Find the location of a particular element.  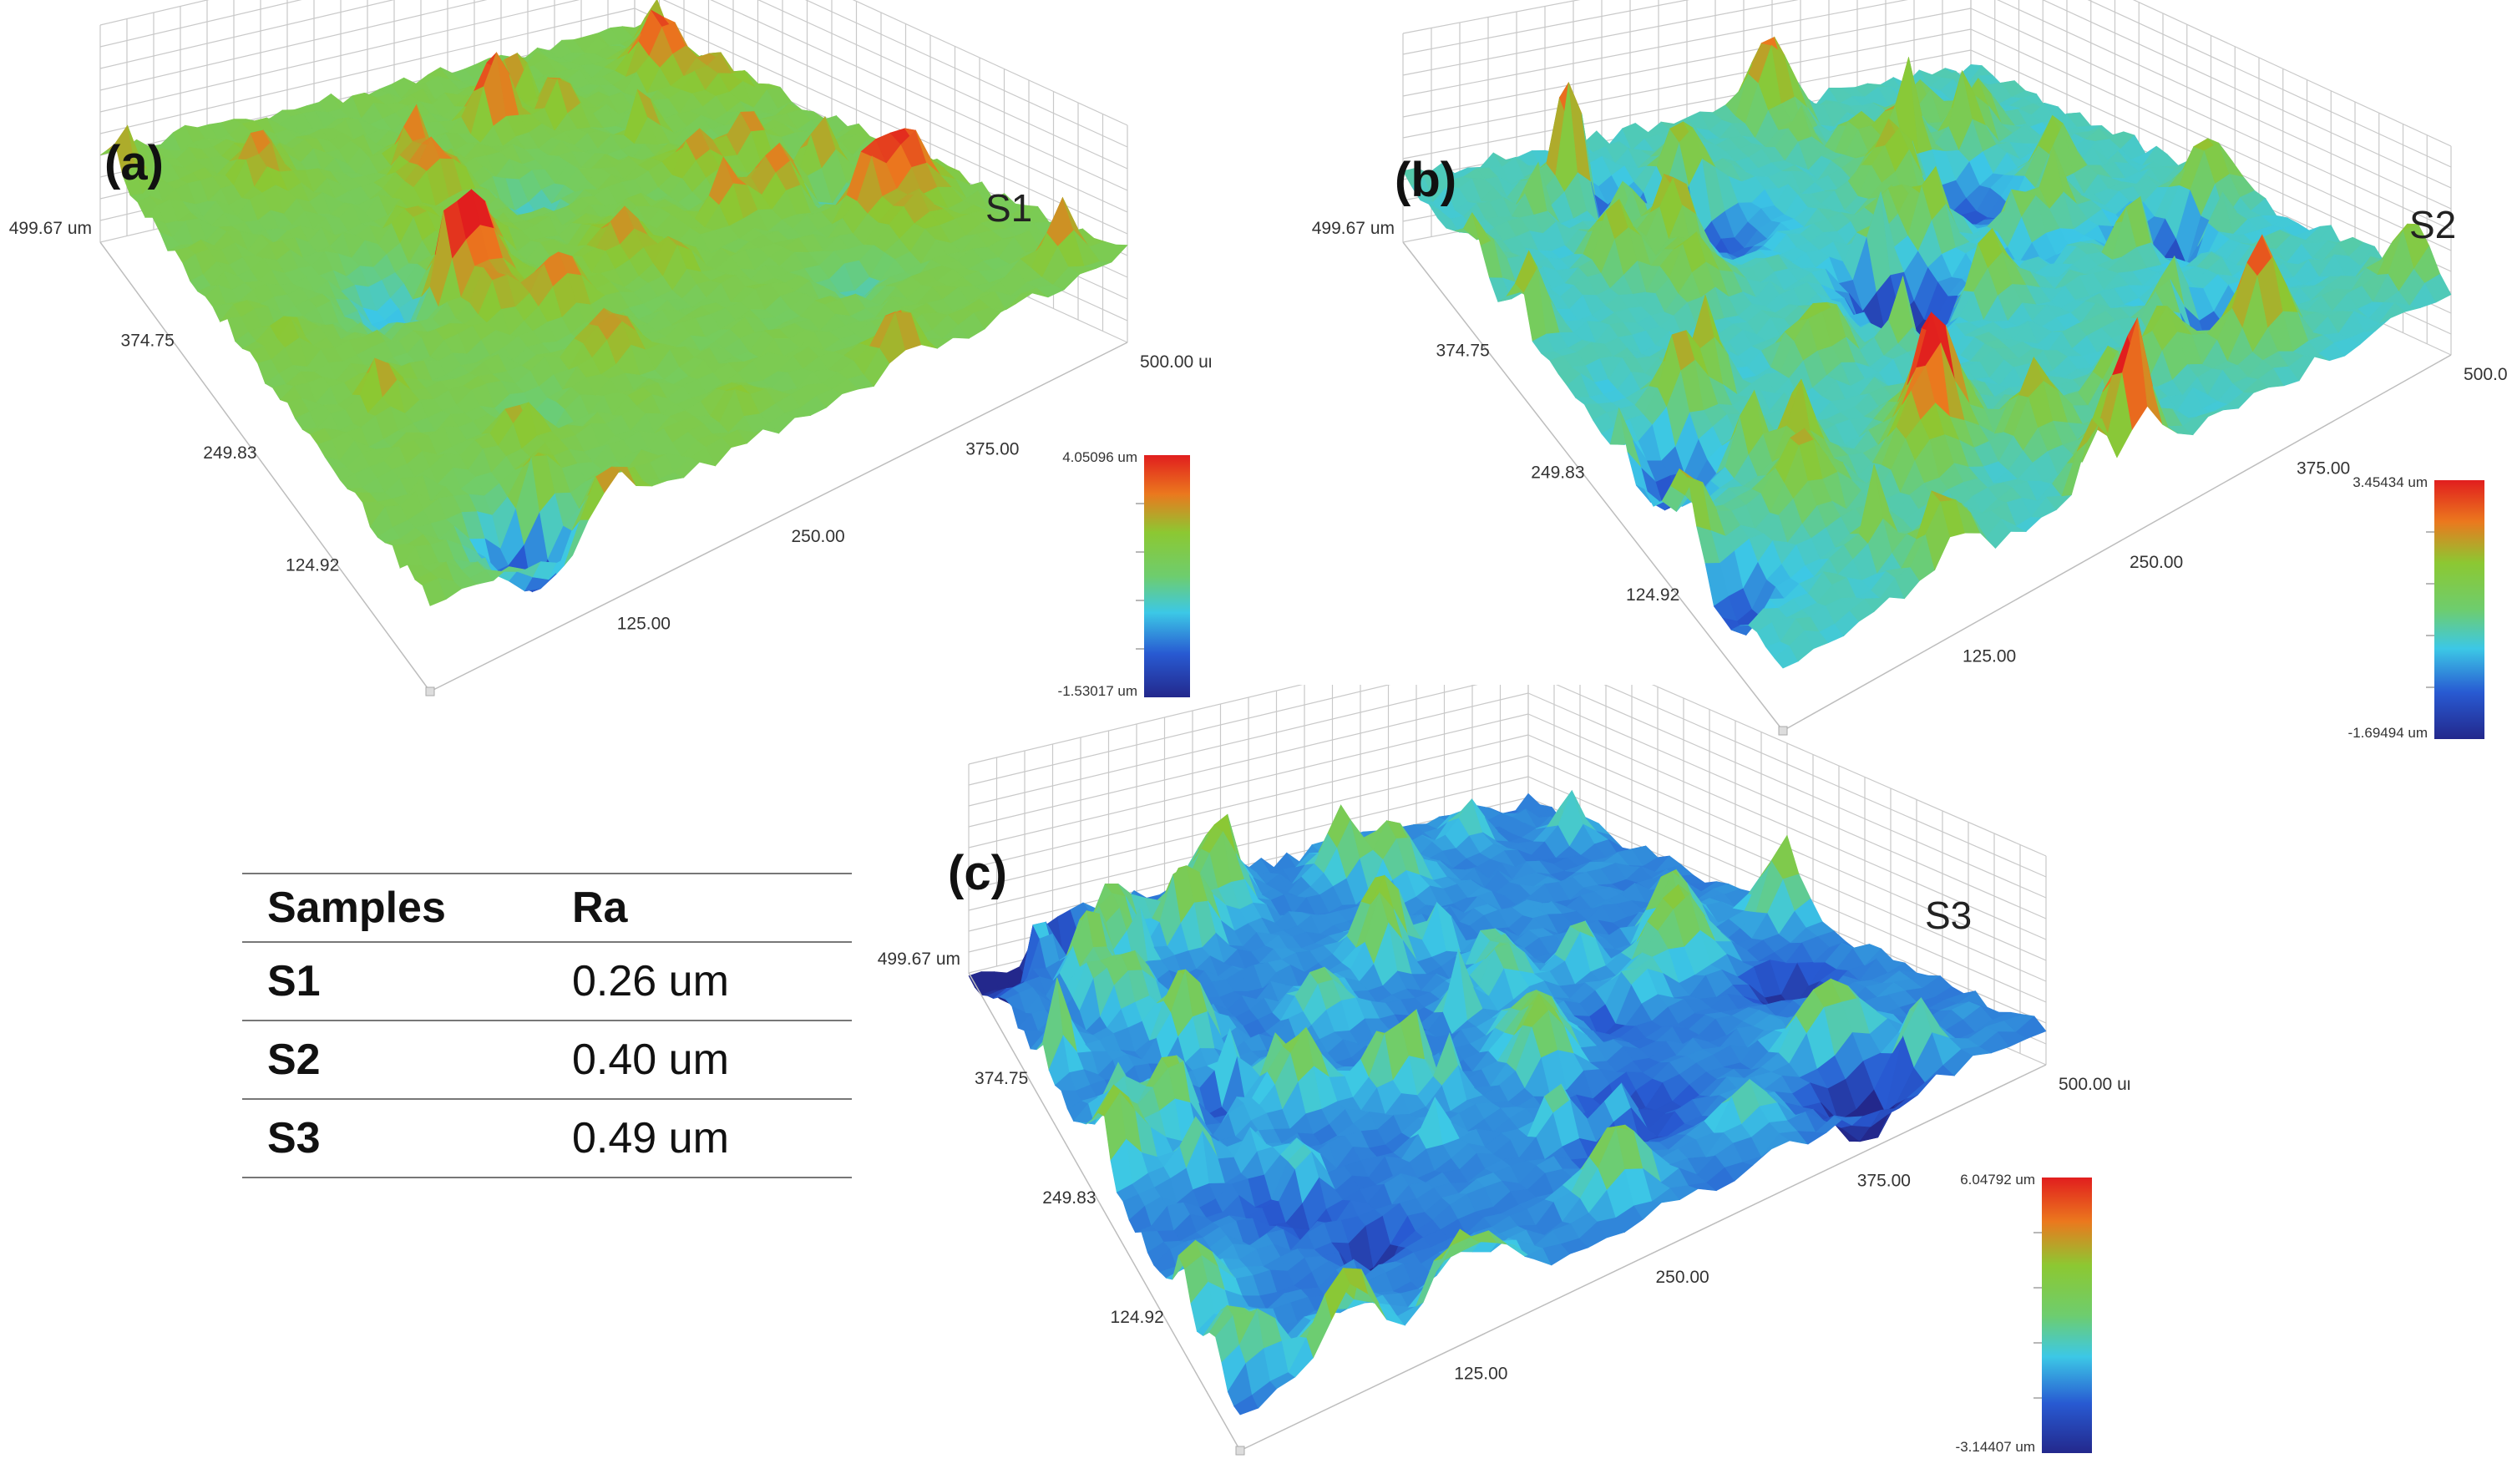

sample-name: S1 is located at coordinates (1008, 208).